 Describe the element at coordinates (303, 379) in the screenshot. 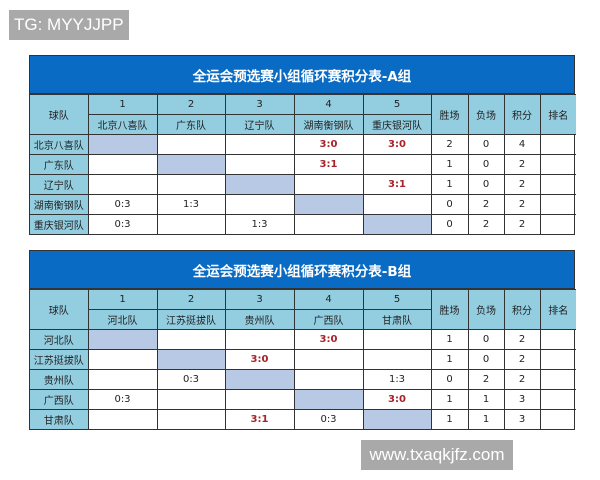

I see `table-row: 贵州队 0:3 1:3 0 2 2` at that location.